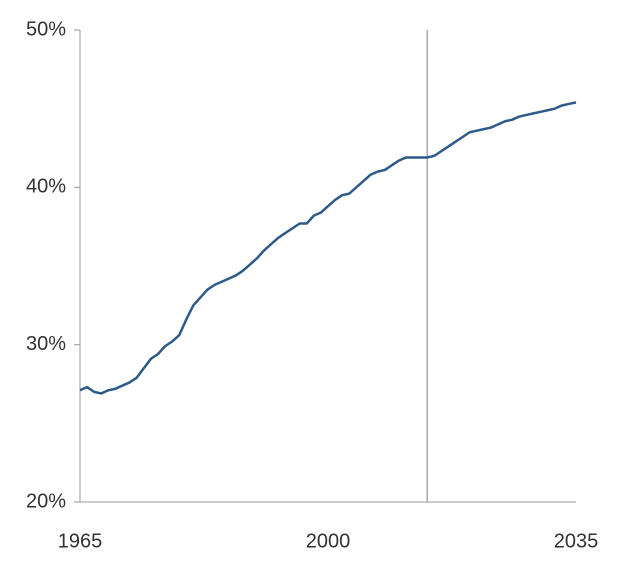  What do you see at coordinates (46, 187) in the screenshot?
I see `y-tick-label: 40%` at bounding box center [46, 187].